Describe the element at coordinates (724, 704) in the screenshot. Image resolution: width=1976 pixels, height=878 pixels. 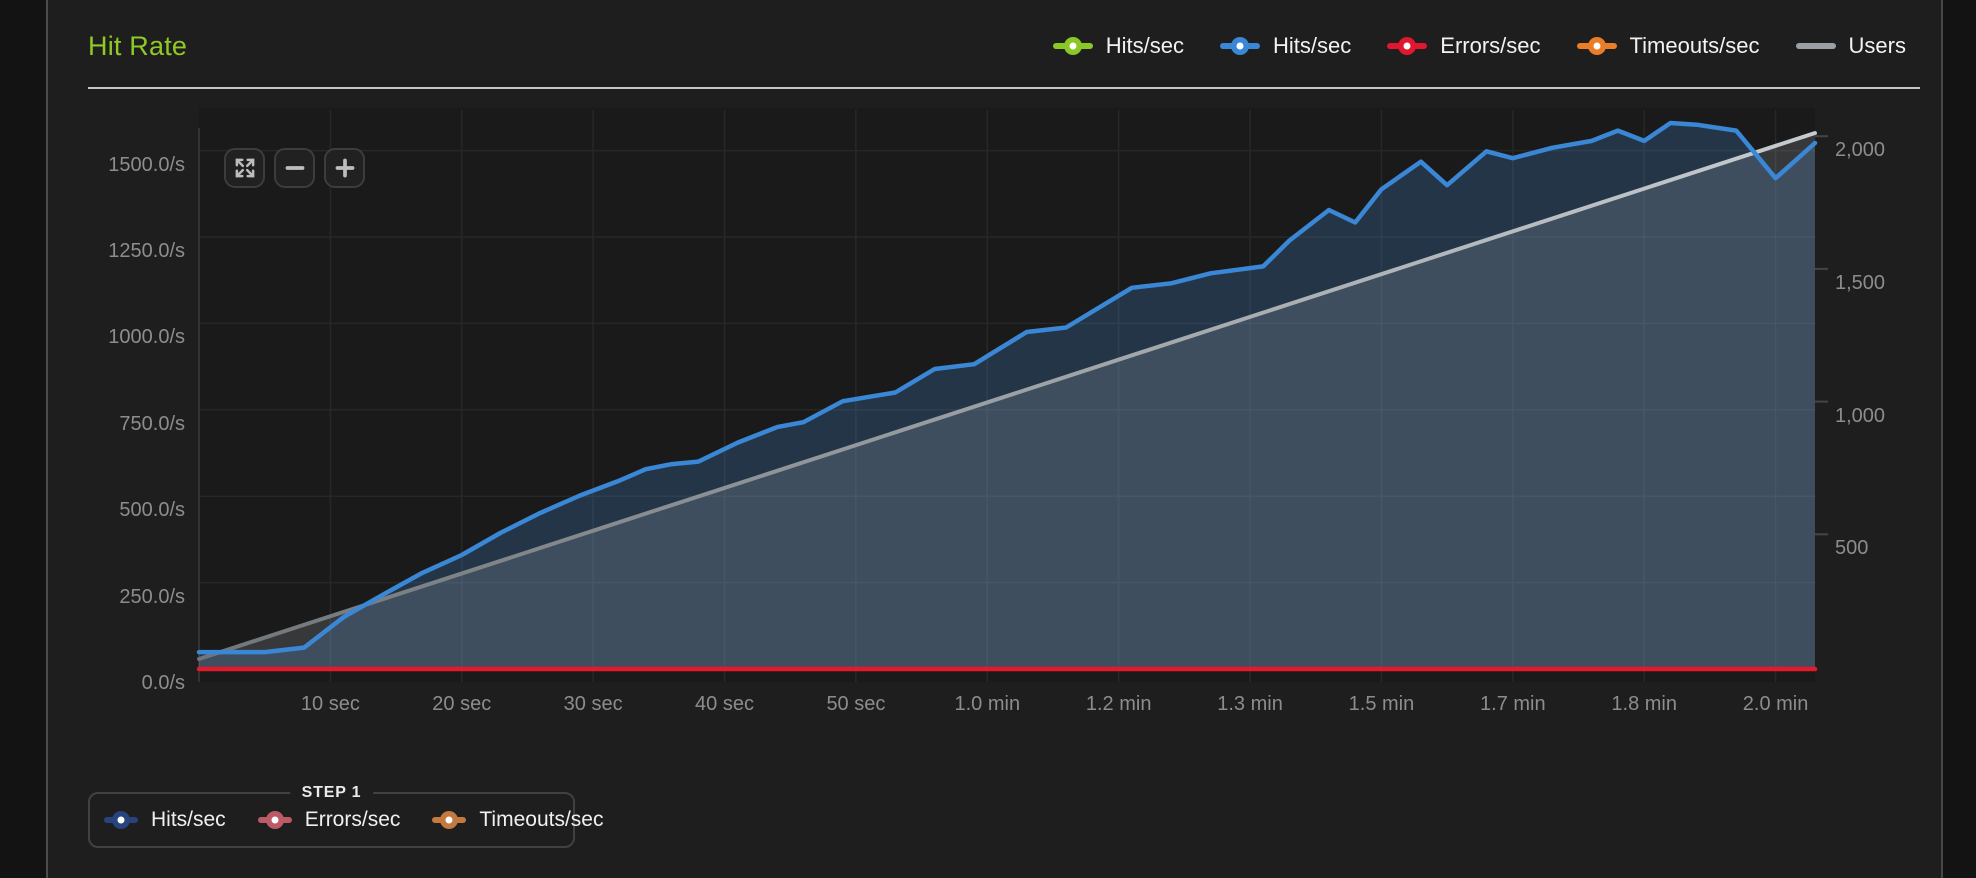
I see `x-axis-tick-label: 40 sec` at that location.